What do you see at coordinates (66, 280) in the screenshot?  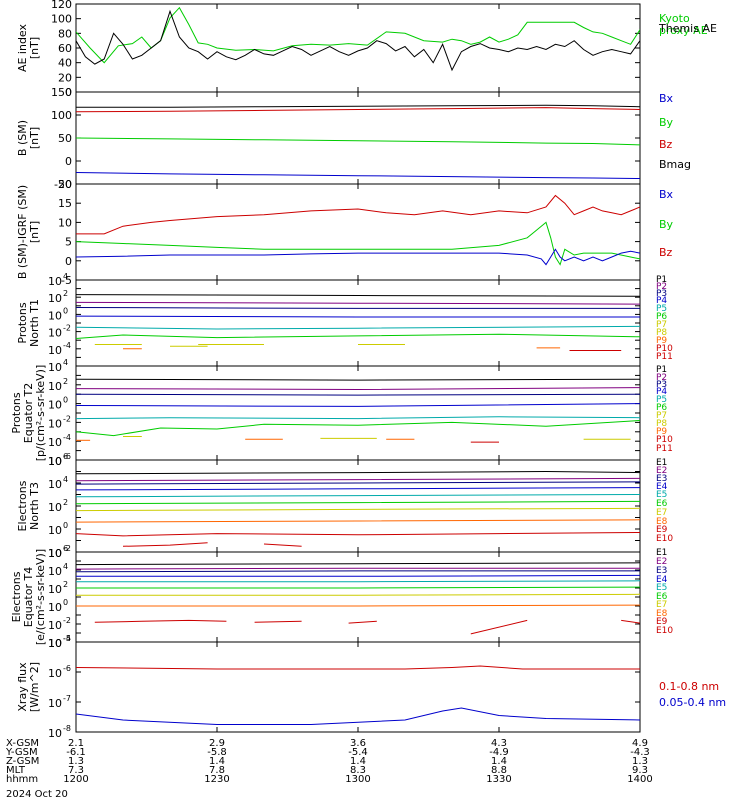 I see `y-tick-label: -5` at bounding box center [66, 280].